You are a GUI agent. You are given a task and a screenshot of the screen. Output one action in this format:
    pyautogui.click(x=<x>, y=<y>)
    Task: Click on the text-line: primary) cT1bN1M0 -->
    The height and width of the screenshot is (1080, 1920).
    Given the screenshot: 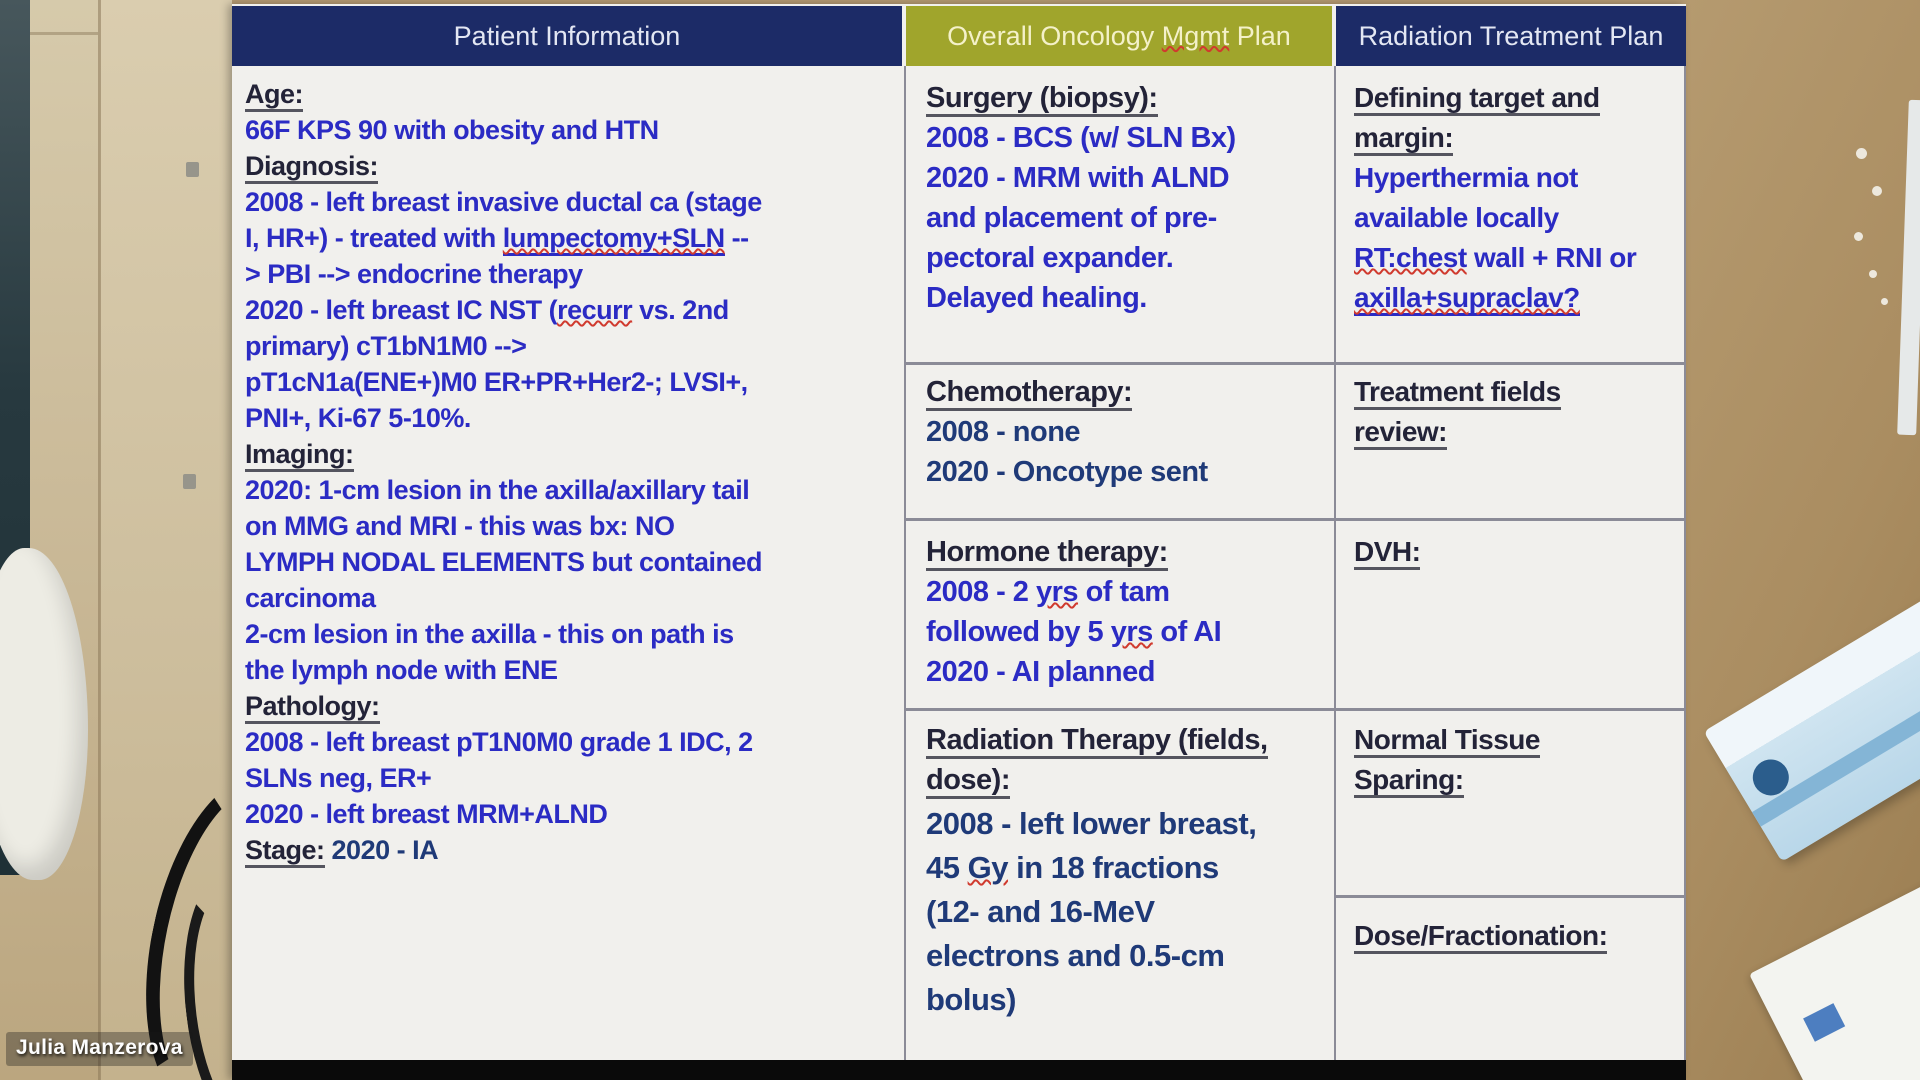 What is the action you would take?
    pyautogui.click(x=572, y=346)
    